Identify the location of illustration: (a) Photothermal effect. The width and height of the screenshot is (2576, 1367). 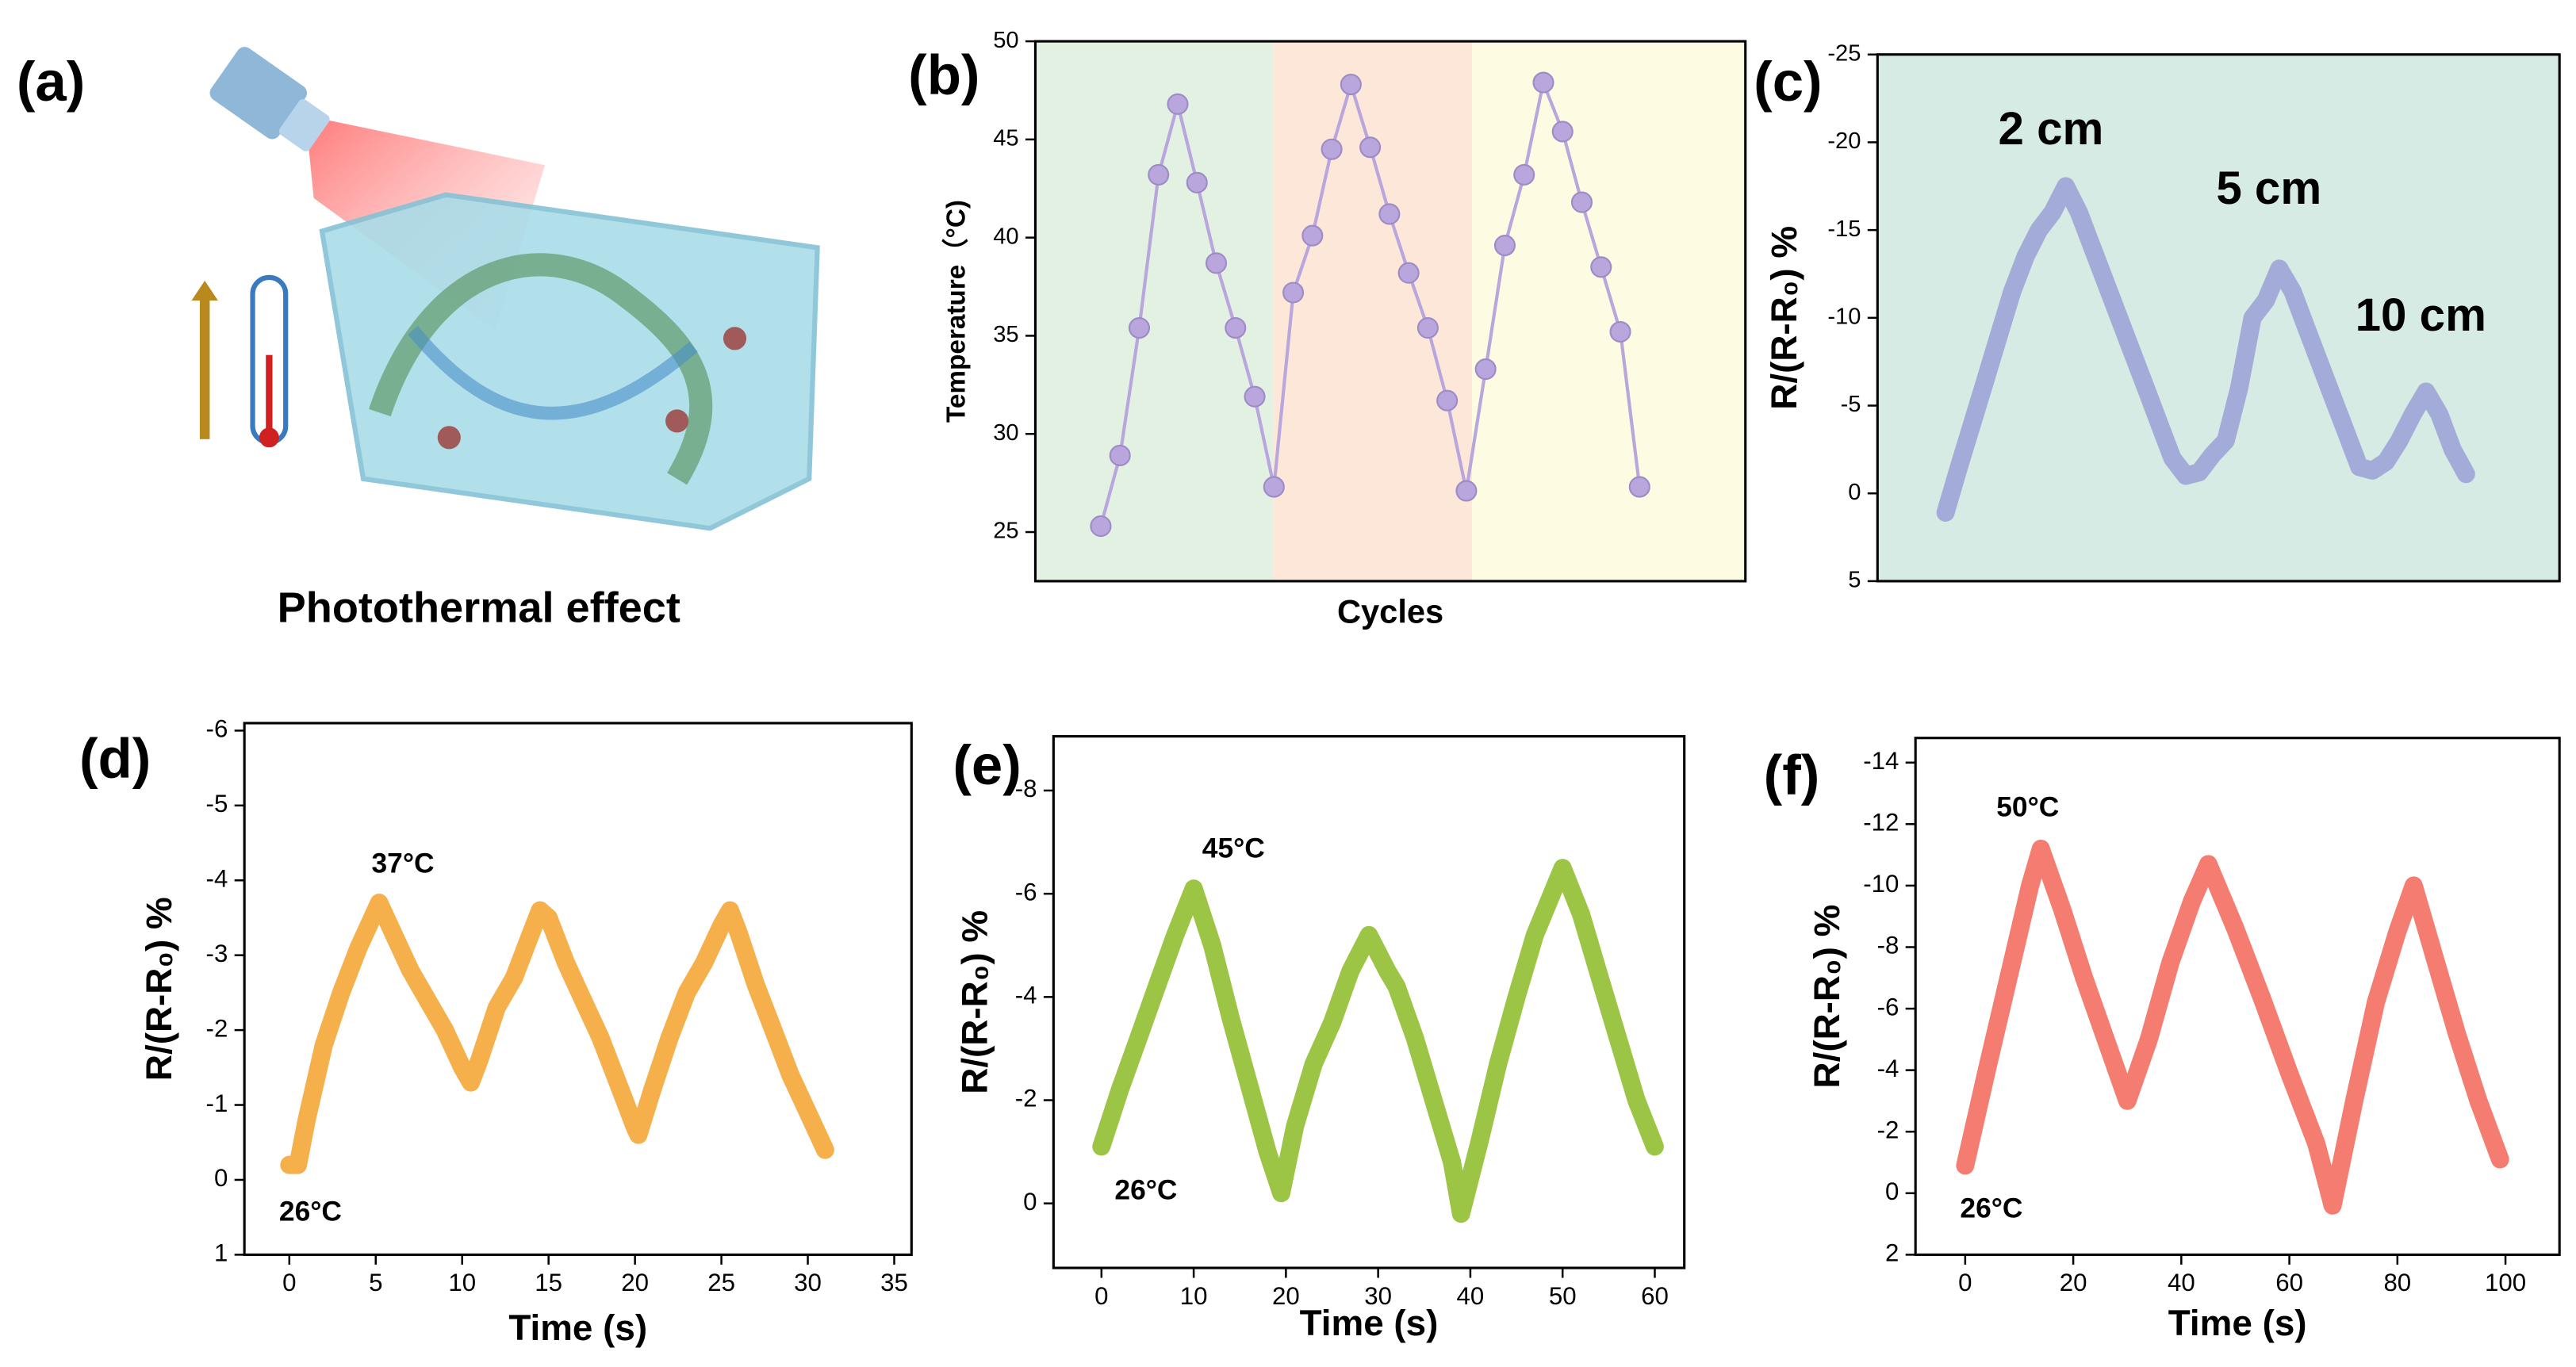
(418, 340).